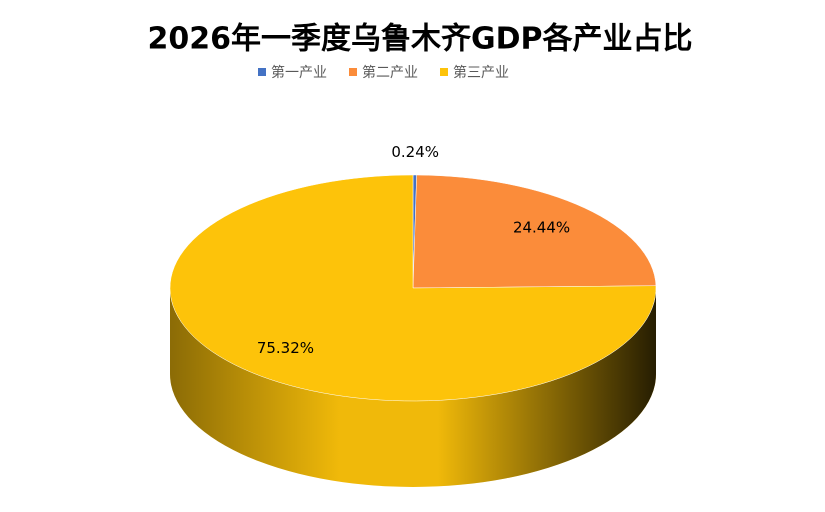  What do you see at coordinates (299, 72) in the screenshot?
I see `legend-label: 第一产业` at bounding box center [299, 72].